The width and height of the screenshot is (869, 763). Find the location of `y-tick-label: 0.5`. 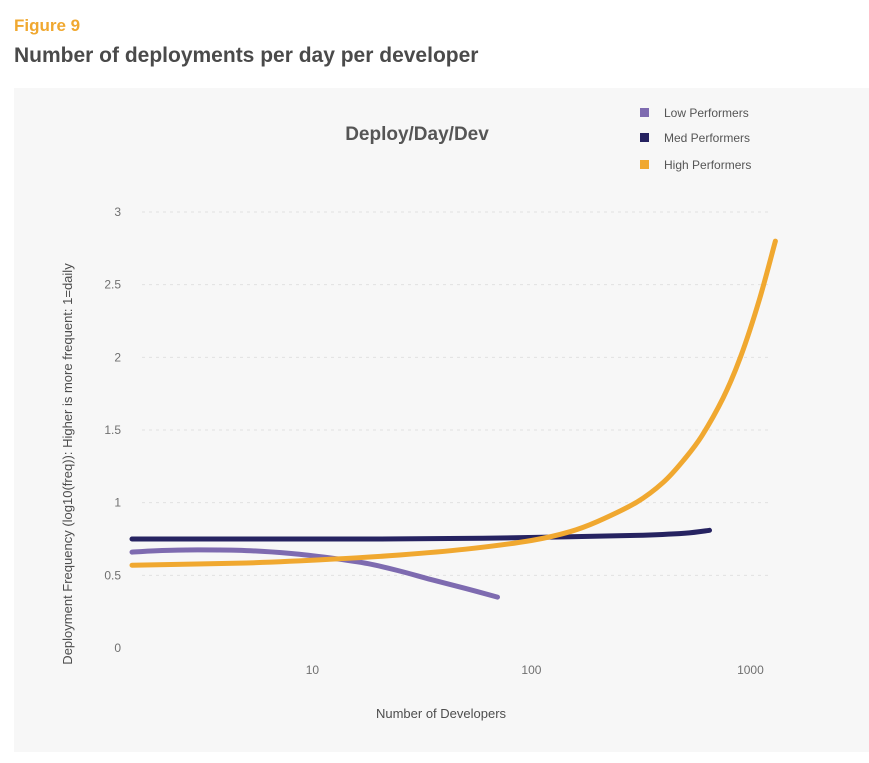

y-tick-label: 0.5 is located at coordinates (112, 575).